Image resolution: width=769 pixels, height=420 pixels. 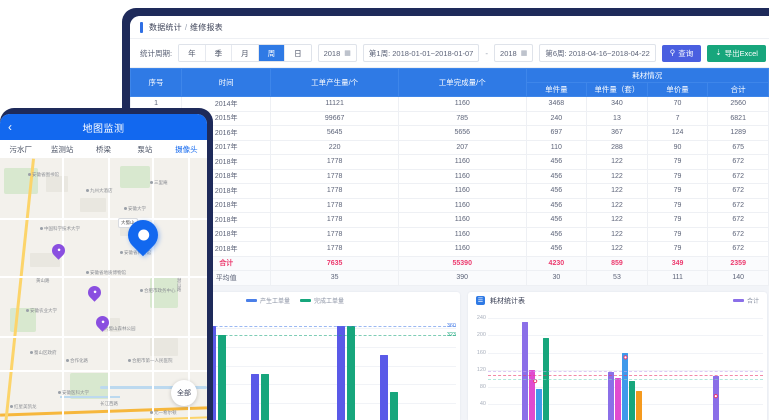 What do you see at coordinates (298, 53) in the screenshot?
I see `period-option-day: 日` at bounding box center [298, 53].